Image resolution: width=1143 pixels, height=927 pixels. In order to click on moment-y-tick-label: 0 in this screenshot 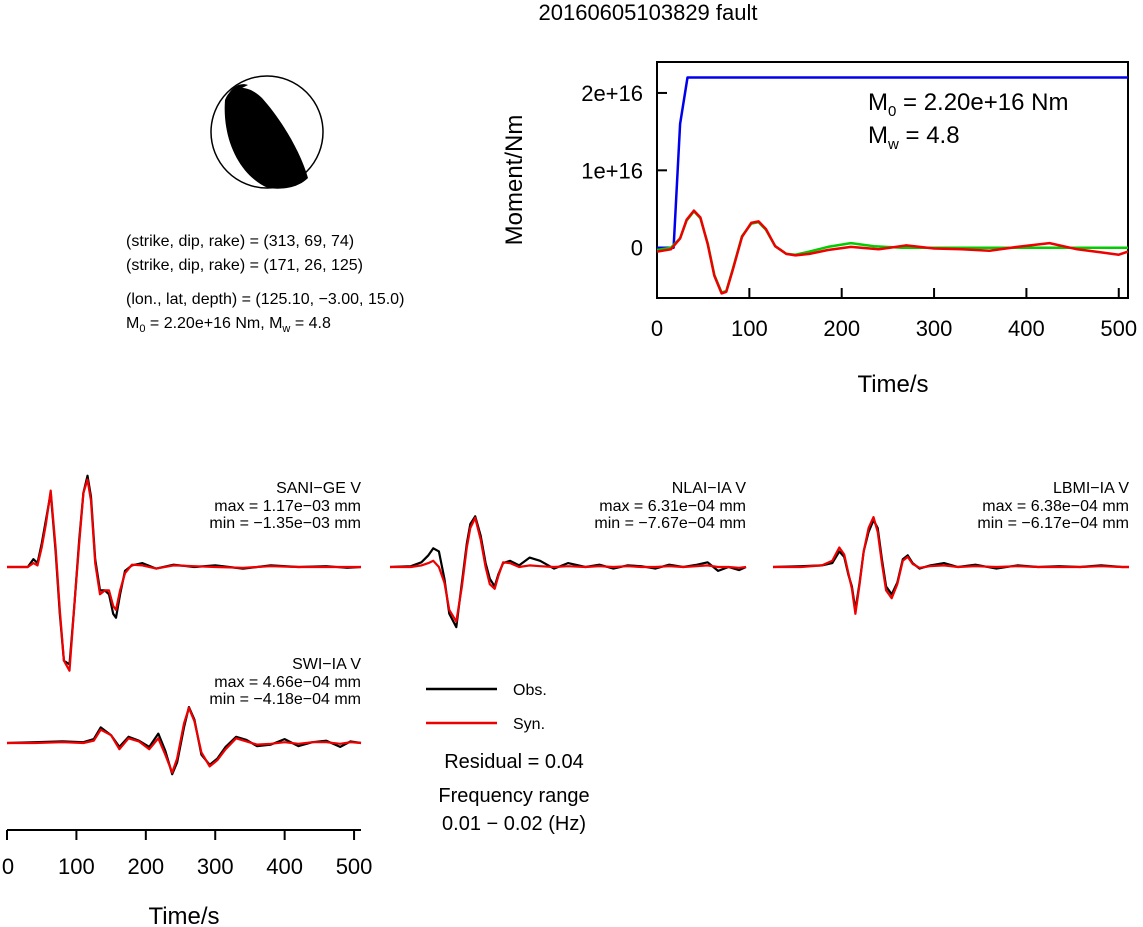, I will do `click(637, 248)`.